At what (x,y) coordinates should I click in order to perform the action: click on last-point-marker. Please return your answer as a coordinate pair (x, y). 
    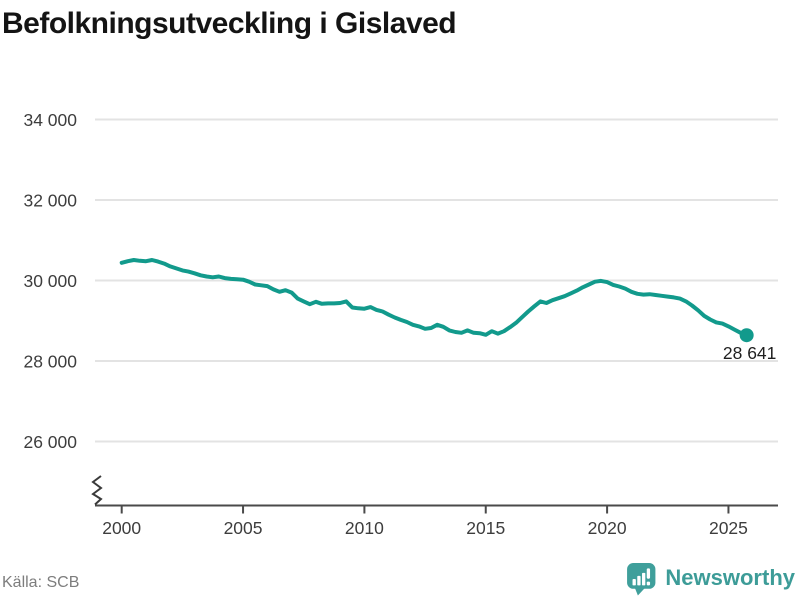
    Looking at the image, I should click on (746, 335).